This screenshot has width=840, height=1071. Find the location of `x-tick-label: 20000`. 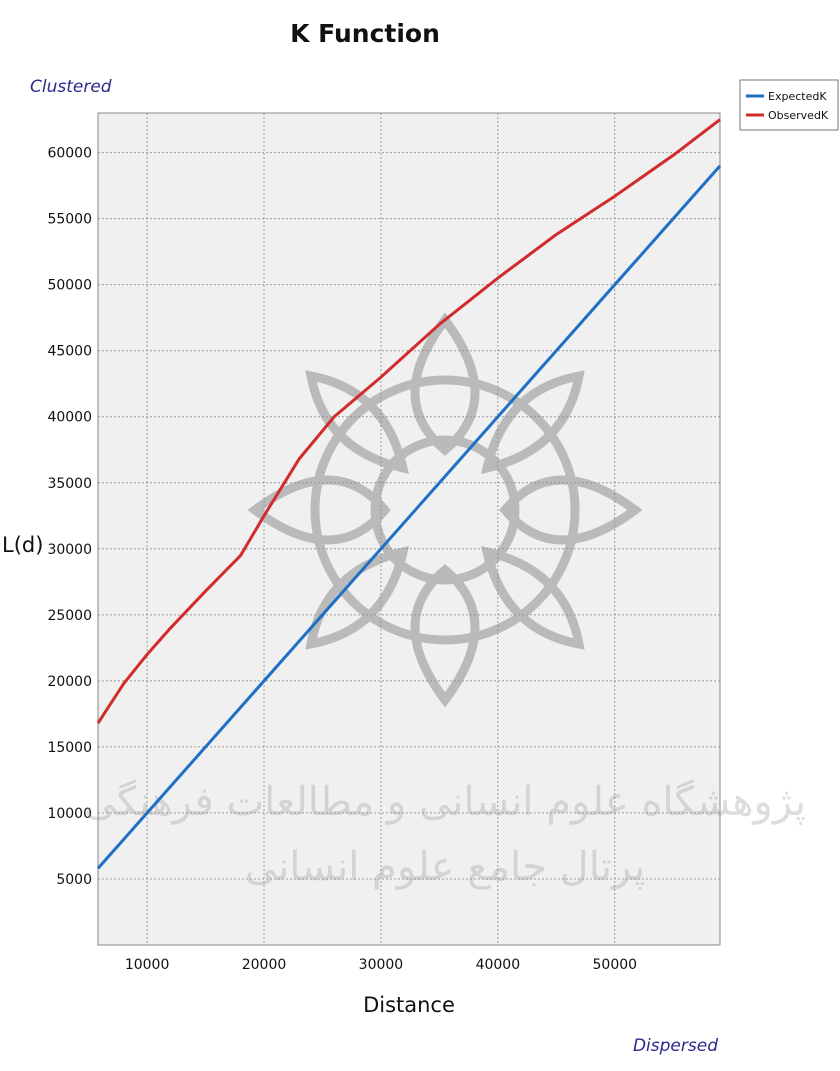

x-tick-label: 20000 is located at coordinates (264, 965).